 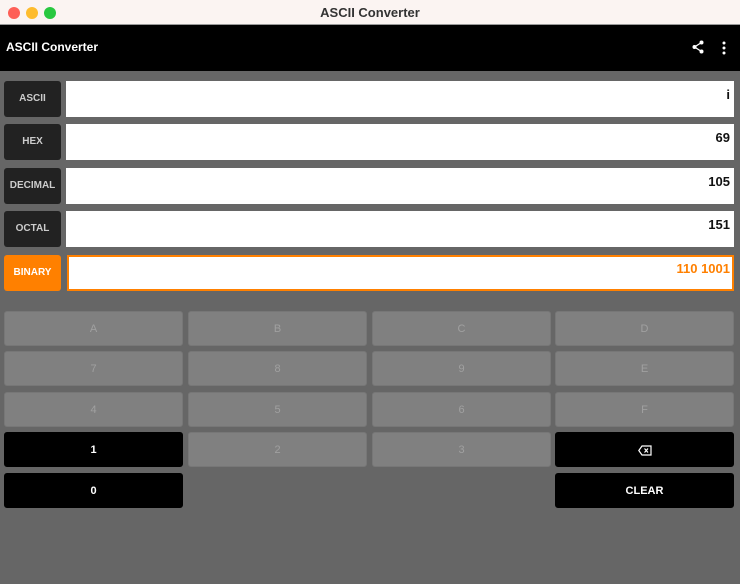 What do you see at coordinates (277, 449) in the screenshot?
I see `key-2: 2` at bounding box center [277, 449].